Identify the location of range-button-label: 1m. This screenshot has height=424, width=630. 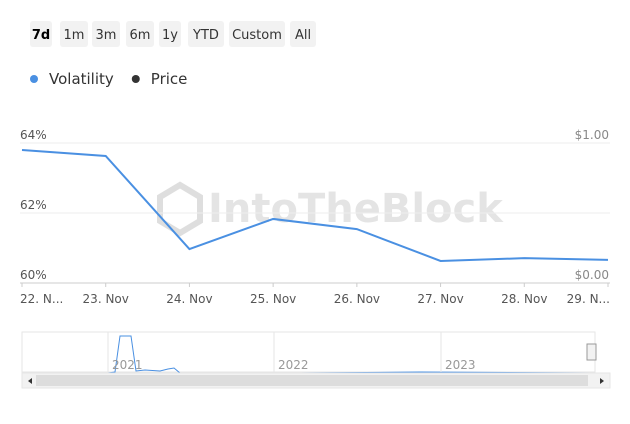
(74, 35).